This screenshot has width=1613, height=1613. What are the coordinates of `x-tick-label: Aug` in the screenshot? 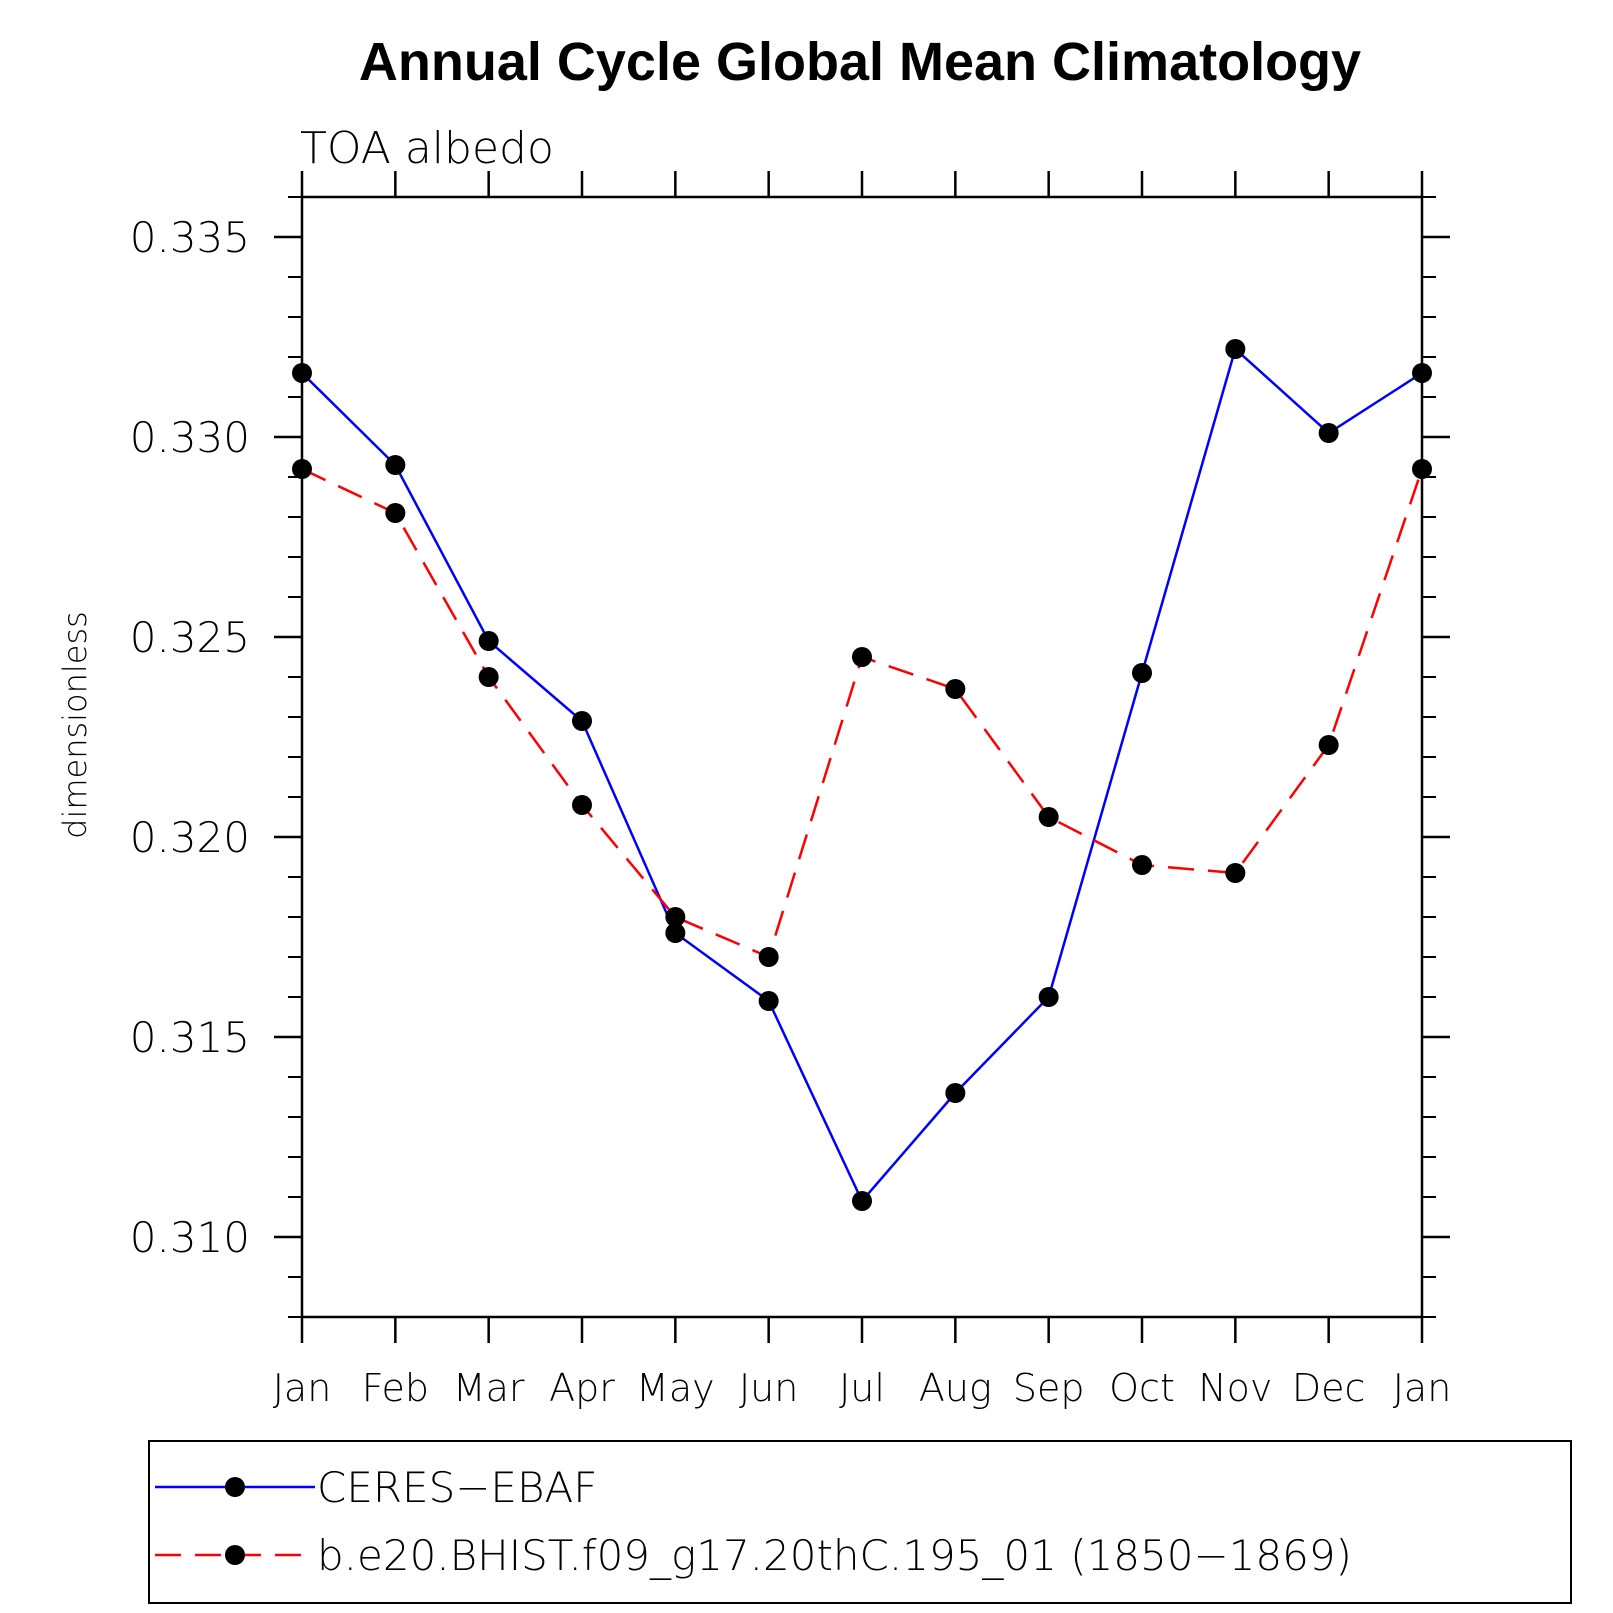 It's located at (955, 1388).